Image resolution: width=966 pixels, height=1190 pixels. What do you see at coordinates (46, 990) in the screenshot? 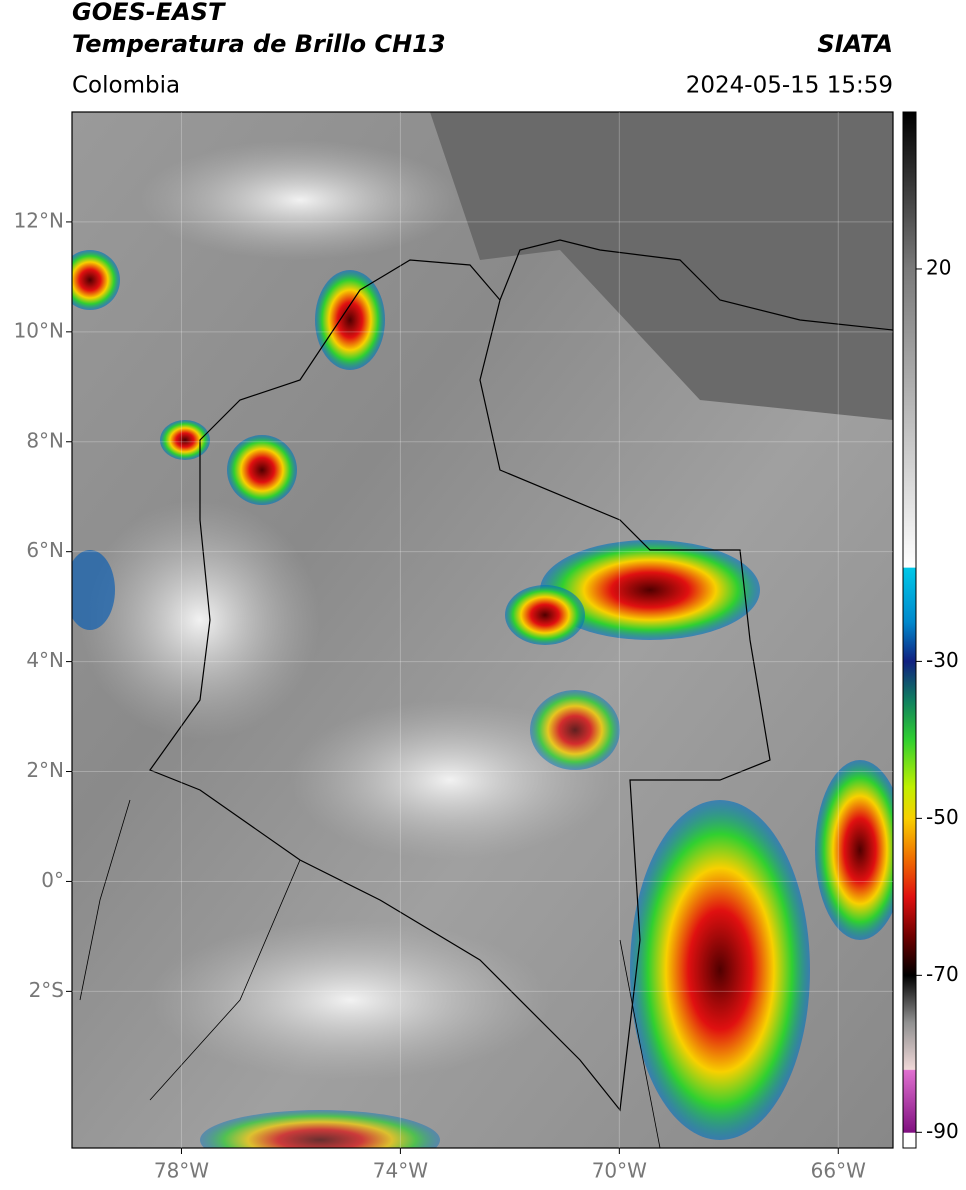
I see `y-tick-label: 2°S` at bounding box center [46, 990].